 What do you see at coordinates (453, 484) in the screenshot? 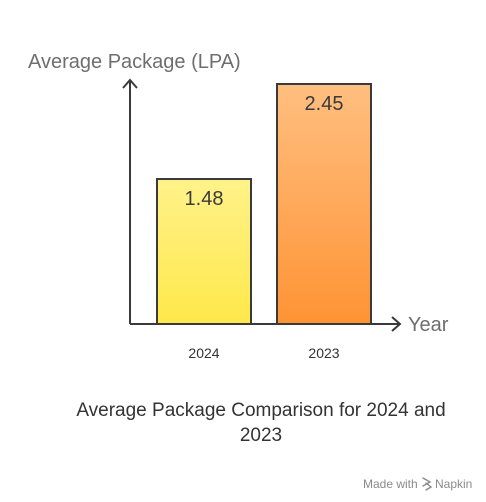
I see `credit-brand: Napkin` at bounding box center [453, 484].